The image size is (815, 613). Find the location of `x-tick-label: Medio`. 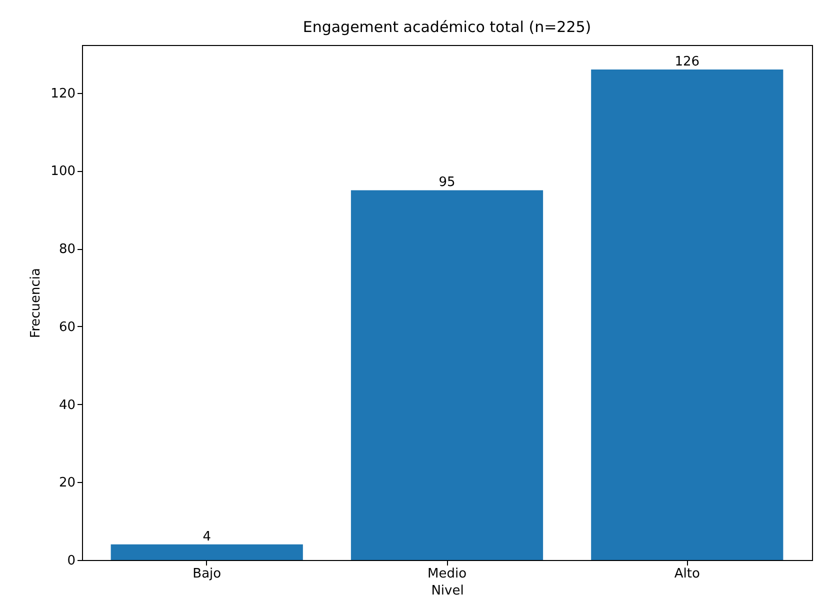

x-tick-label: Medio is located at coordinates (447, 574).